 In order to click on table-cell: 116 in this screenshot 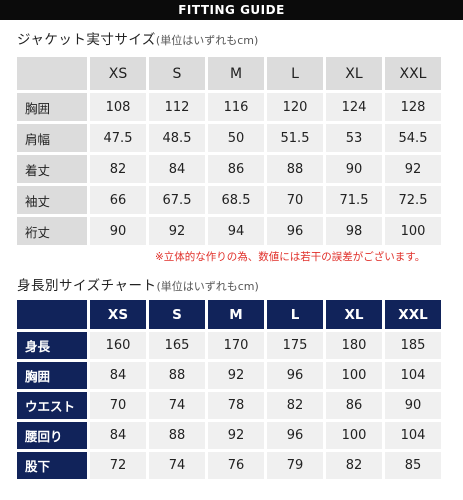, I will do `click(236, 107)`.